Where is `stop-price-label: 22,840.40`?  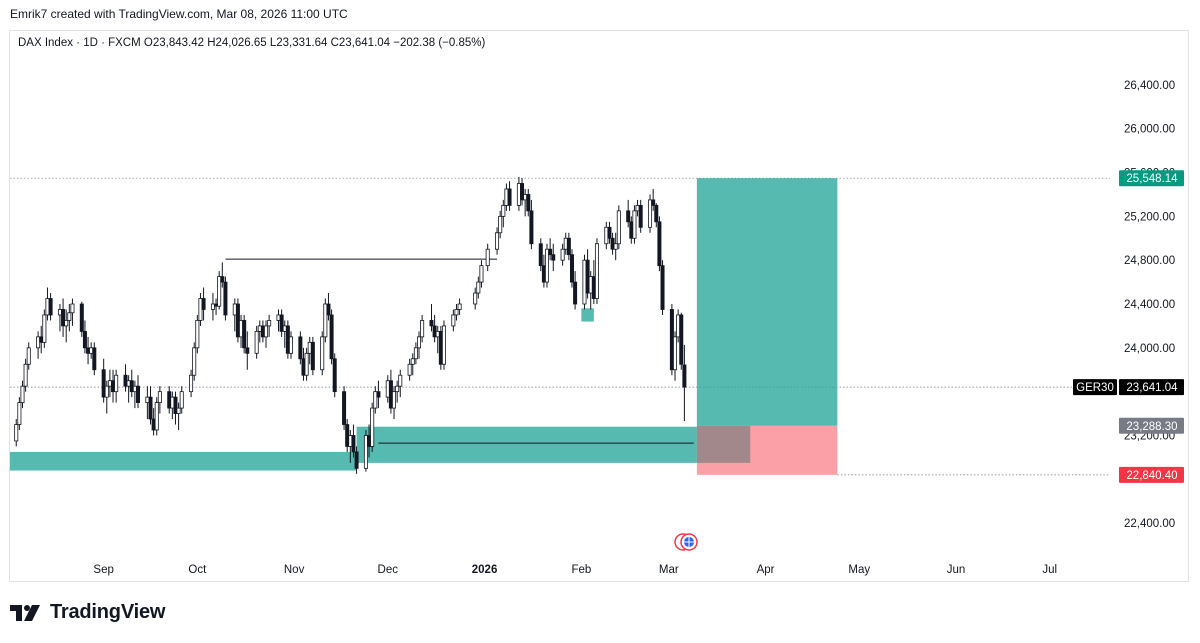
stop-price-label: 22,840.40 is located at coordinates (1151, 476).